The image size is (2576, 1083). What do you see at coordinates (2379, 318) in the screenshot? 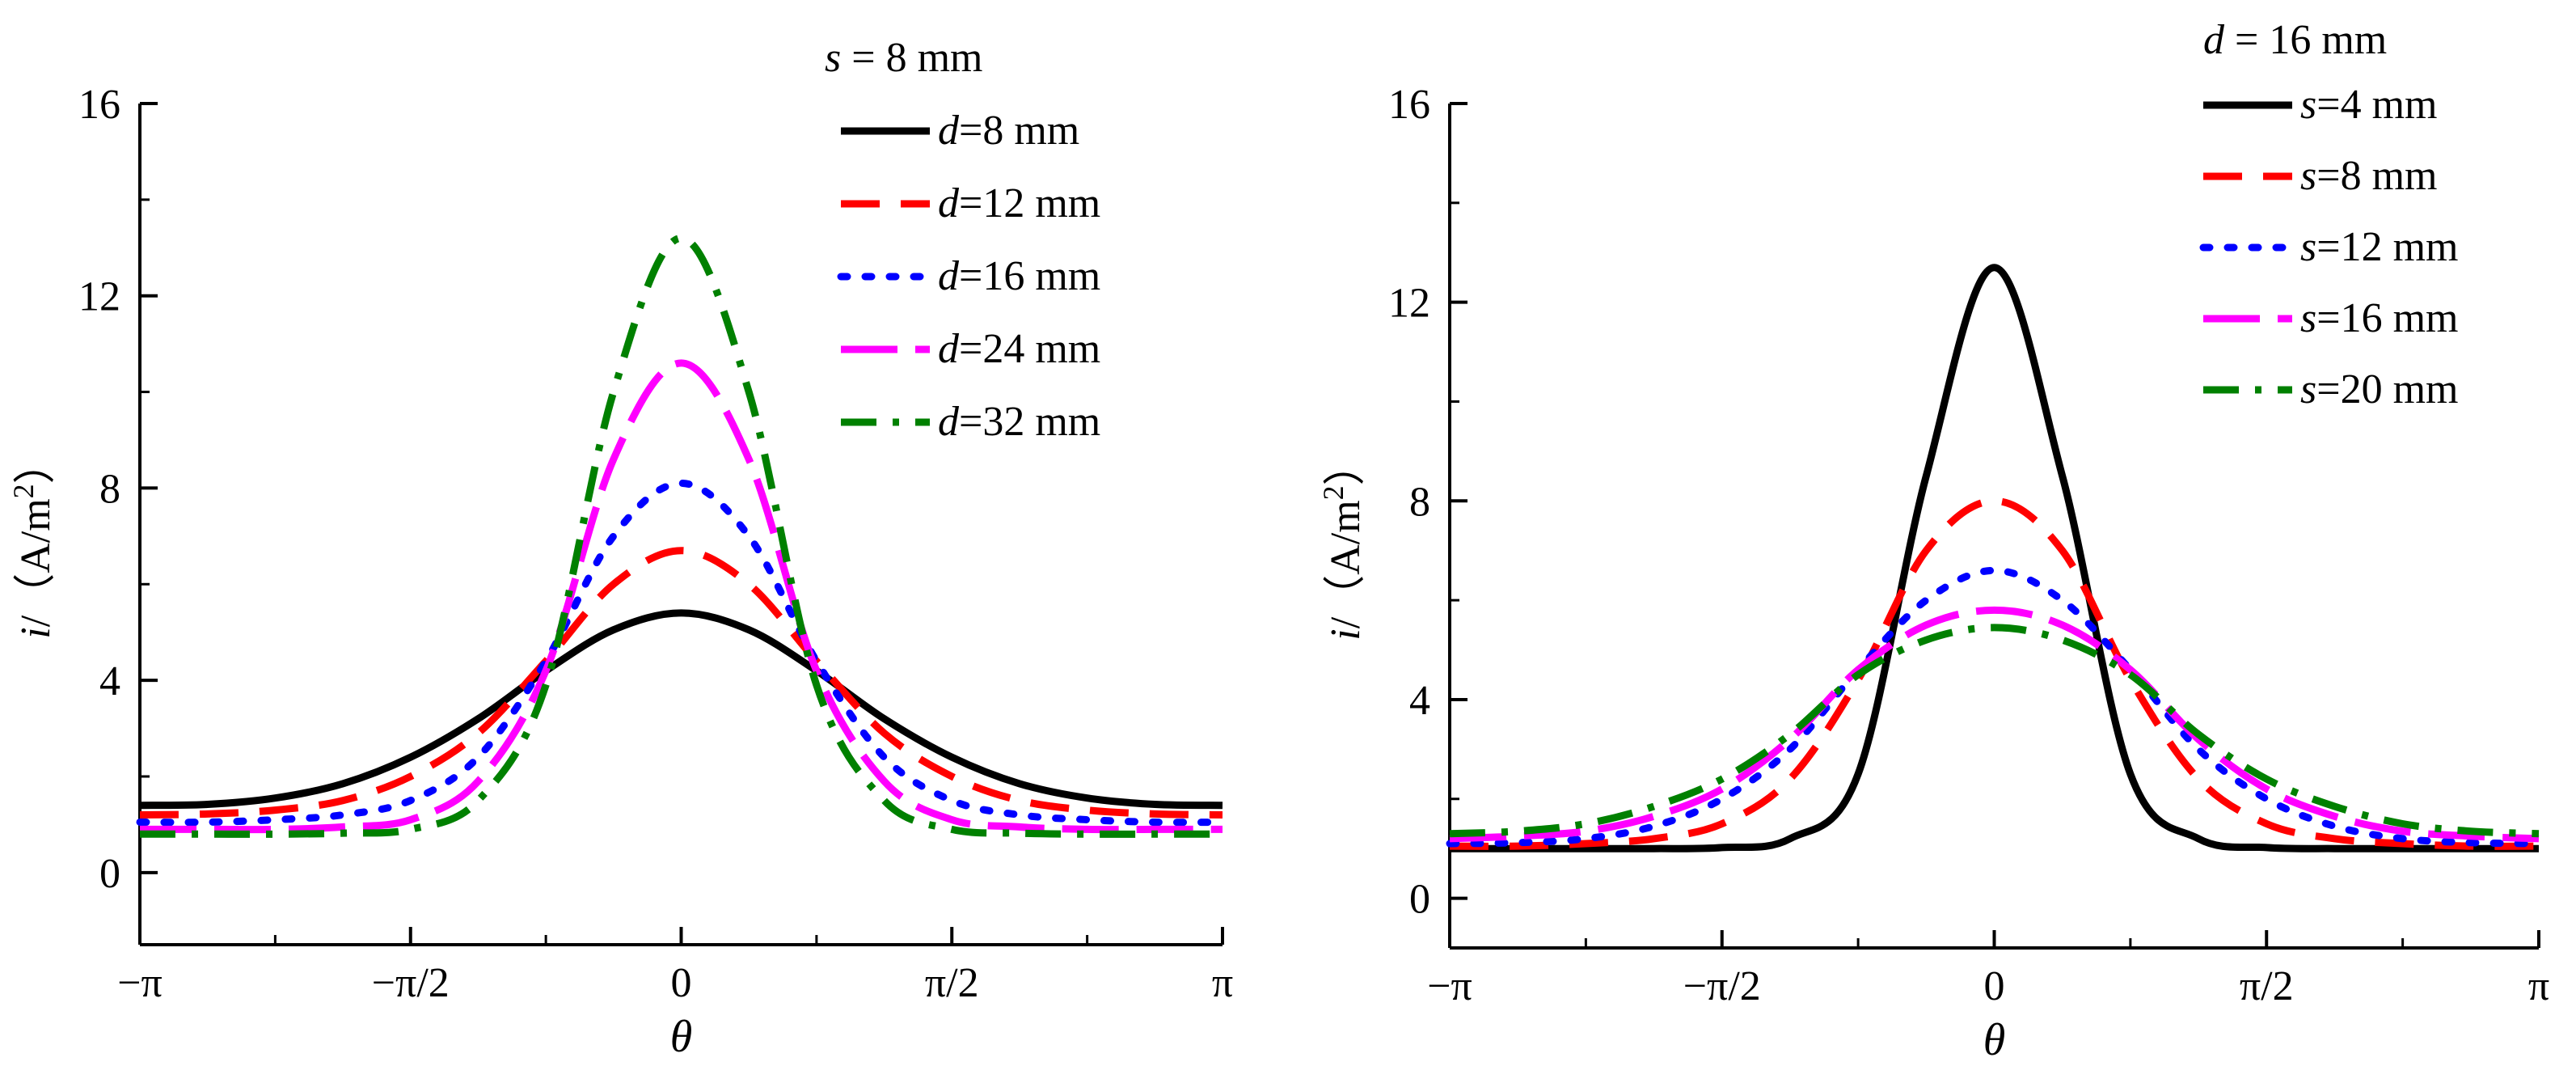
I see `legend-label-4: s=16 mm` at bounding box center [2379, 318].